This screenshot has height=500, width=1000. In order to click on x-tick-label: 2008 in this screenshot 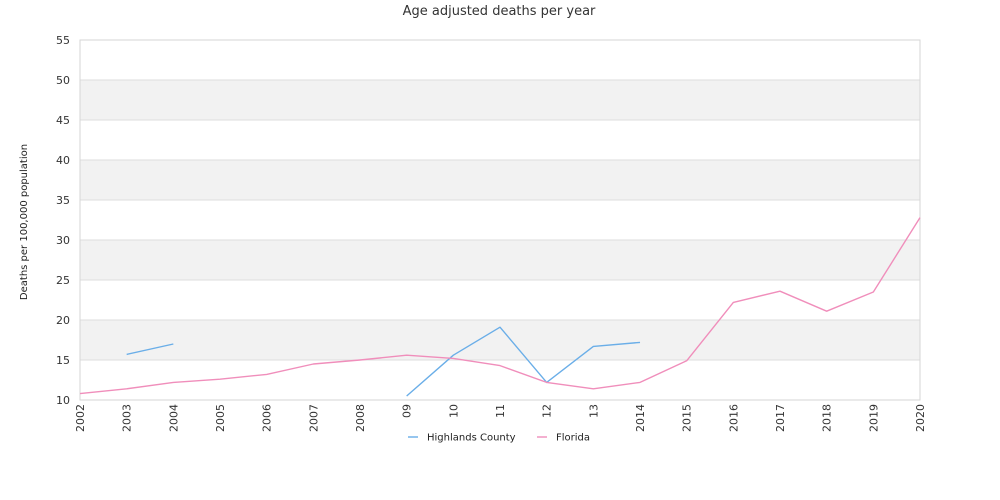, I will do `click(360, 418)`.